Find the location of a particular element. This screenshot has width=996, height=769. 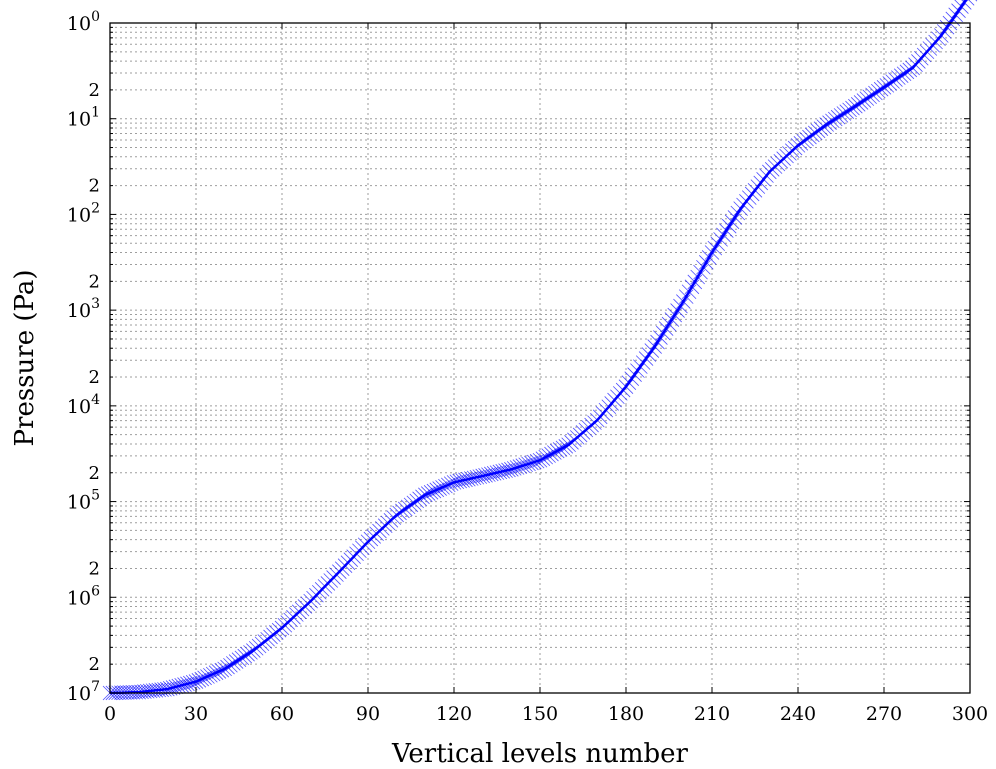

y-tick-label: 10² is located at coordinates (83, 213).